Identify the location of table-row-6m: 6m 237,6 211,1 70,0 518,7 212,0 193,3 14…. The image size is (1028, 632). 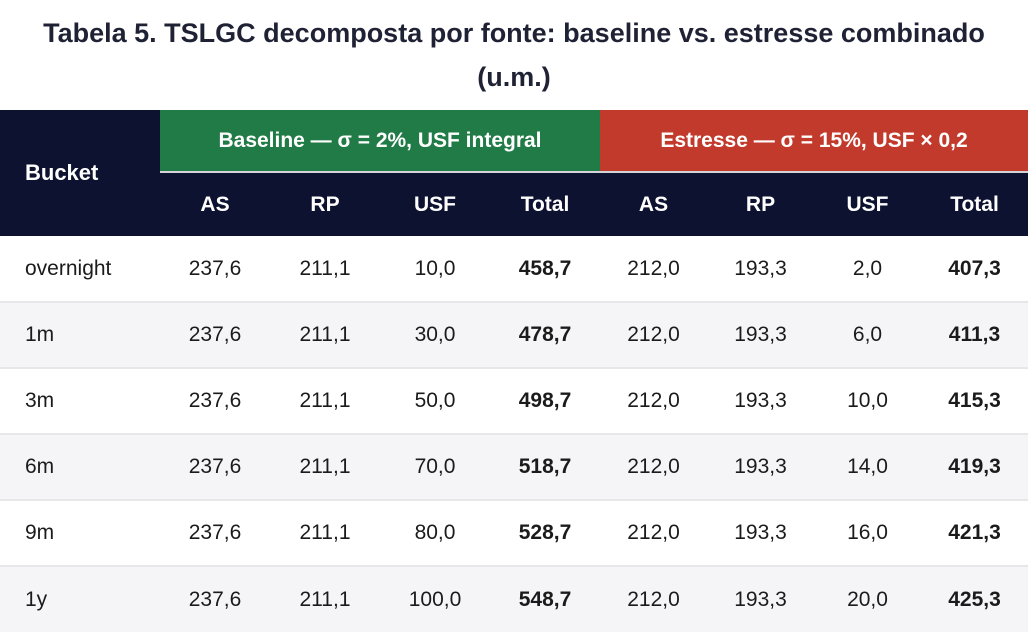
(514, 467).